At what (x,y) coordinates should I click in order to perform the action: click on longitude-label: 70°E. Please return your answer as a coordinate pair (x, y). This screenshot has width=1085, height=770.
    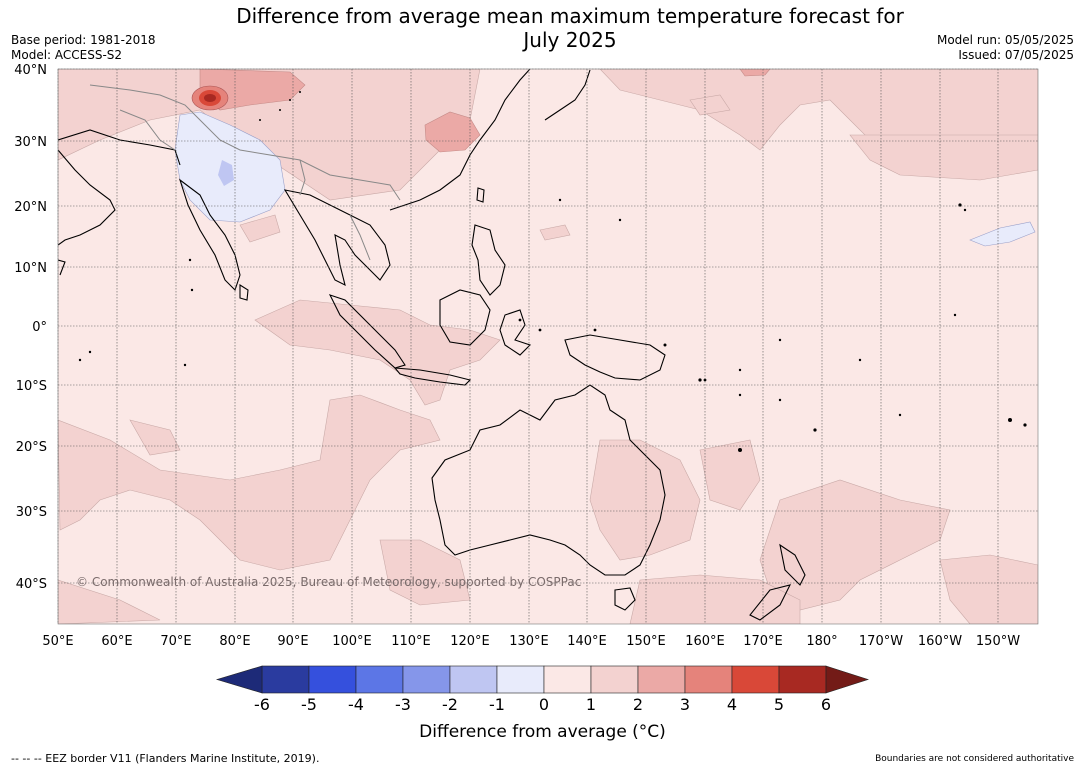
    Looking at the image, I should click on (175, 641).